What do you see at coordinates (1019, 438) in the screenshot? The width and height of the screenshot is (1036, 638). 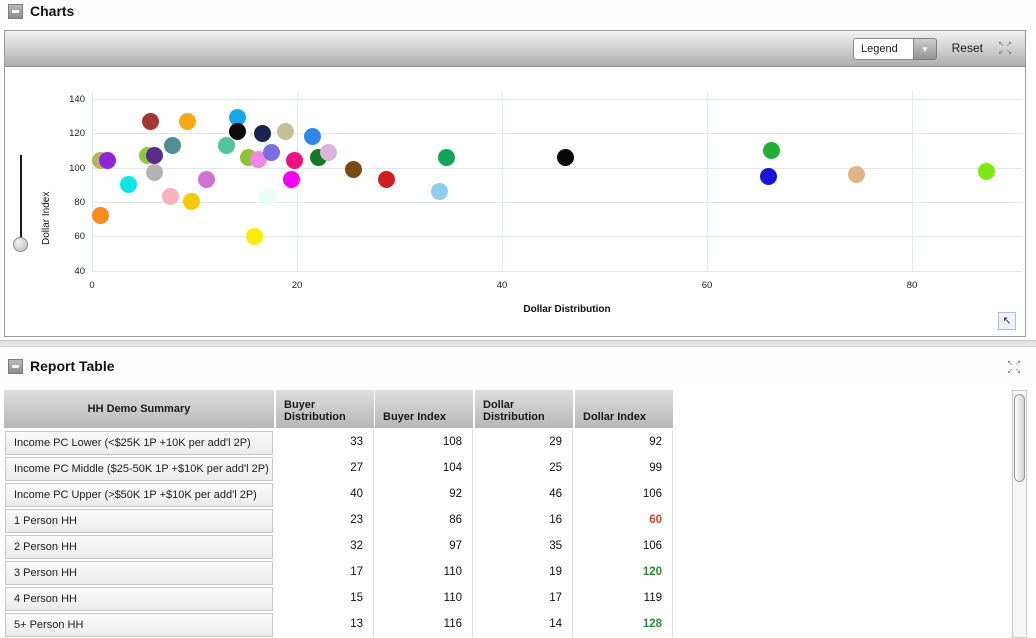 I see `scrollbar-thumb` at bounding box center [1019, 438].